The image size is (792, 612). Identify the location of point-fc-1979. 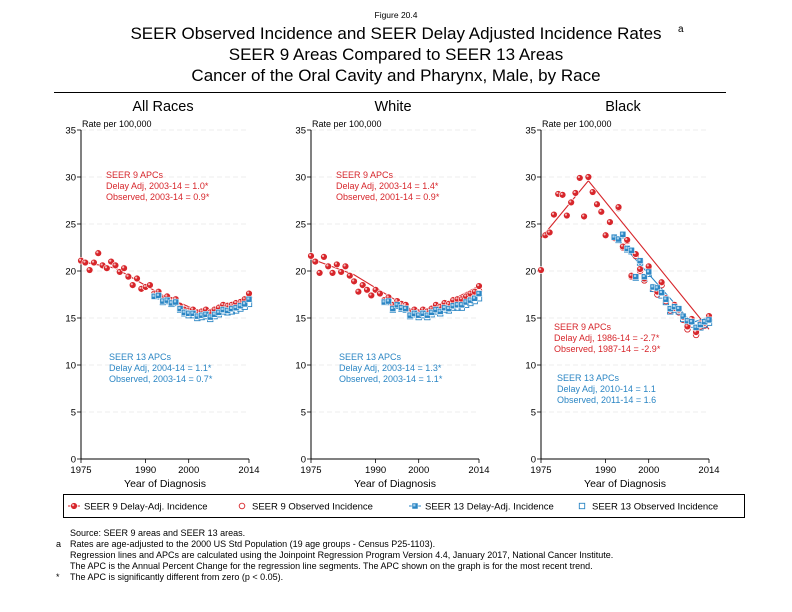
(328, 266).